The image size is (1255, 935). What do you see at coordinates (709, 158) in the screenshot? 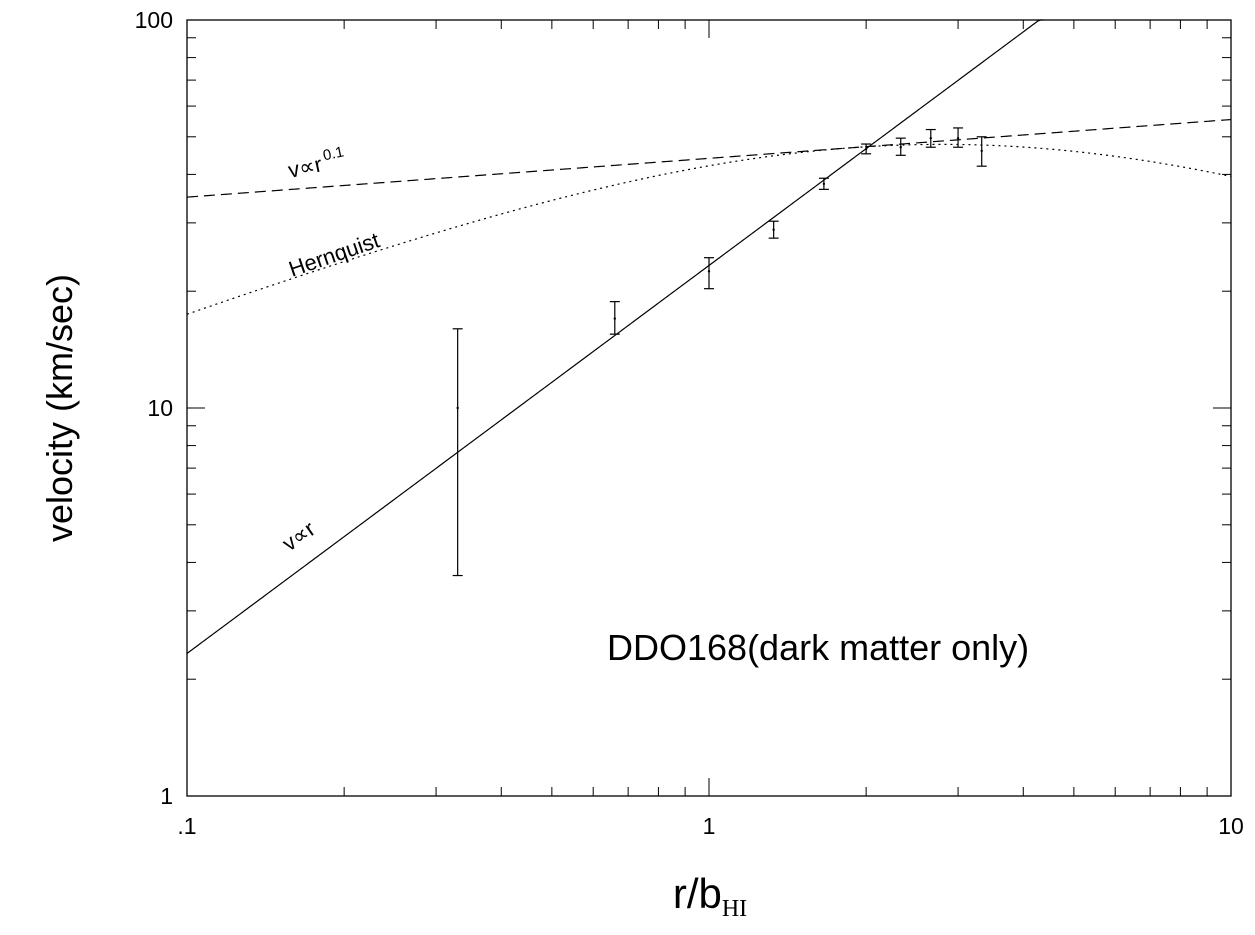
I see `power-law-curve` at bounding box center [709, 158].